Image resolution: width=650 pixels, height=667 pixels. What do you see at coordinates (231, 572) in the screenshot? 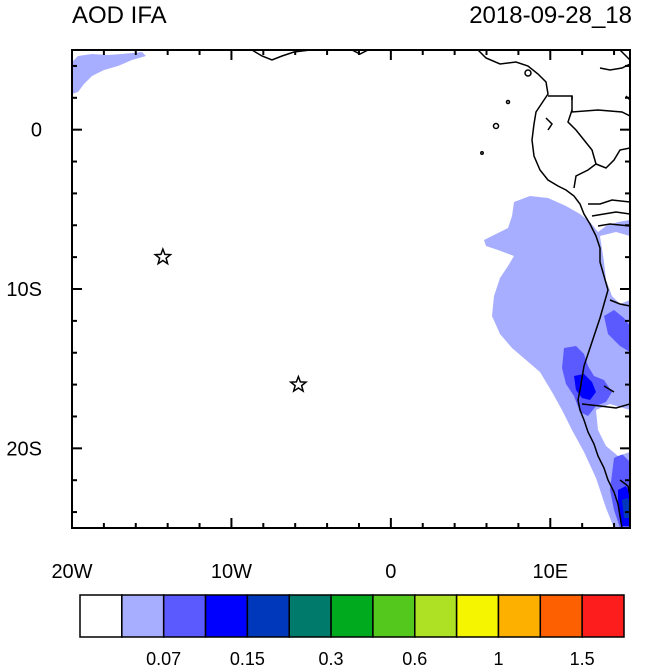
I see `x-tick-label: 10W` at bounding box center [231, 572].